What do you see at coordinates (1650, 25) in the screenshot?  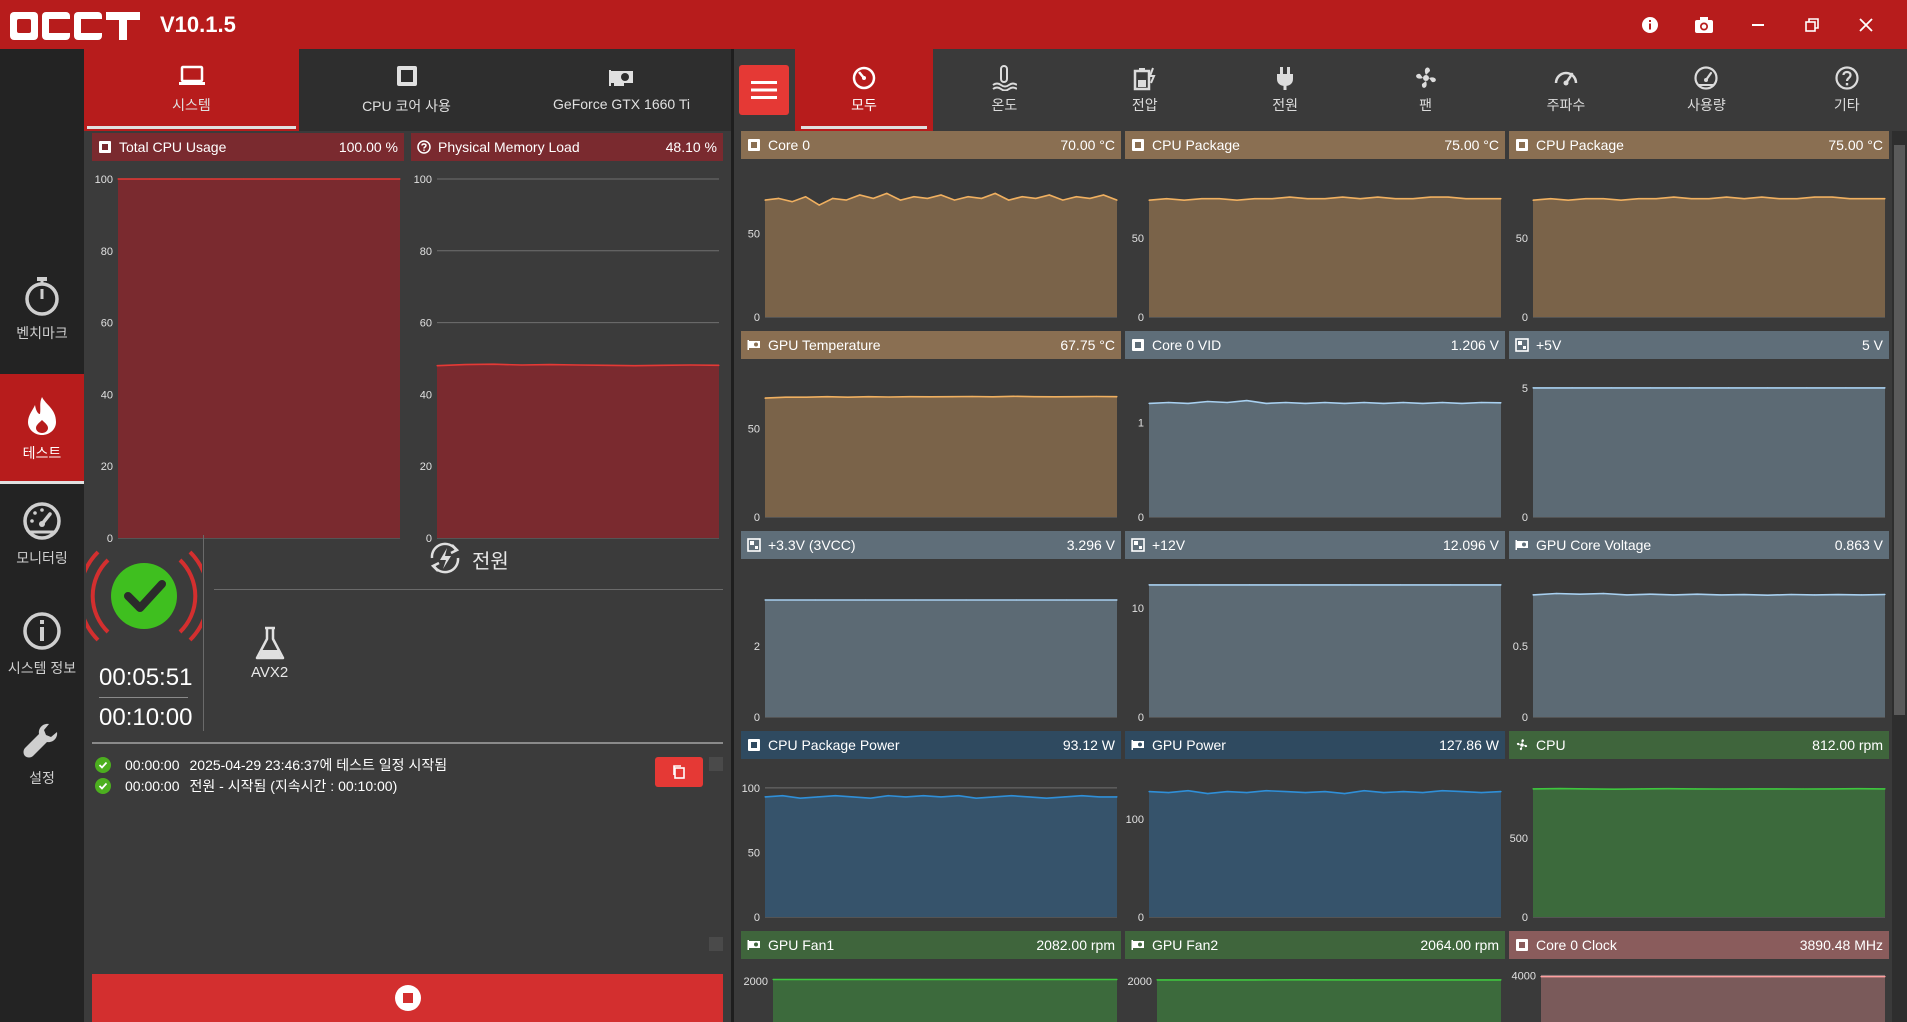 I see `info-button` at bounding box center [1650, 25].